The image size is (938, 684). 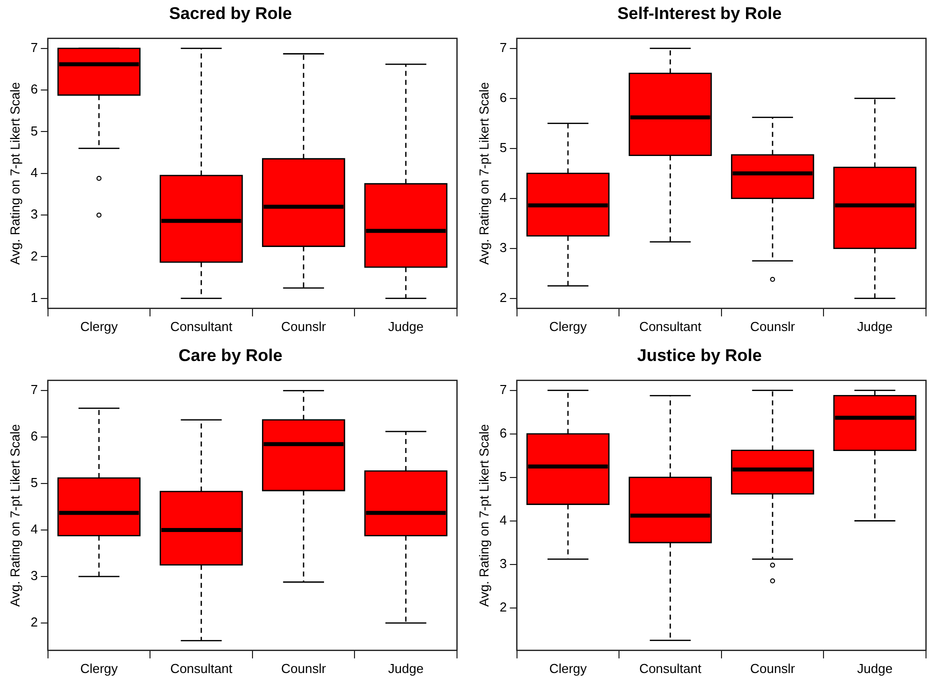 I want to click on chart-title: Self-Interest by Role, so click(x=699, y=13).